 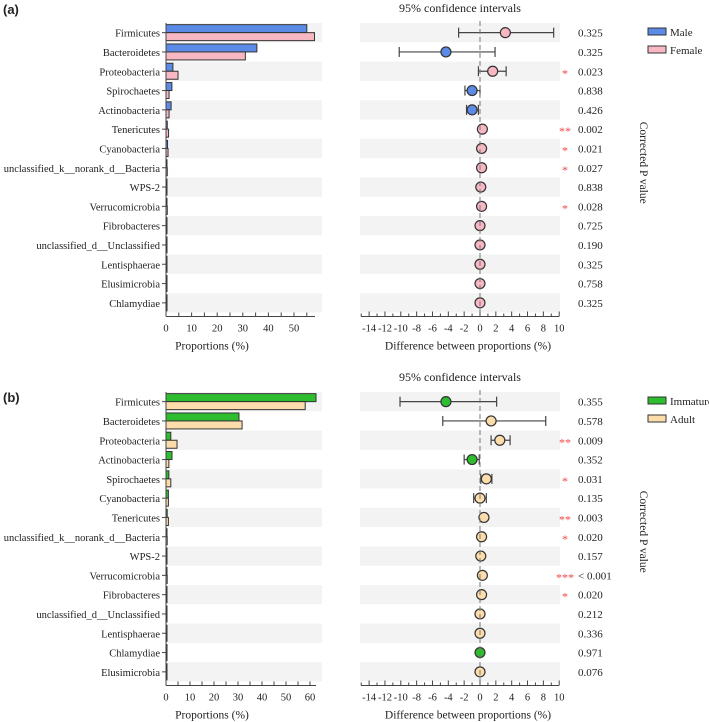 What do you see at coordinates (643, 163) in the screenshot?
I see `pvalue-axis-label: Corrected P value` at bounding box center [643, 163].